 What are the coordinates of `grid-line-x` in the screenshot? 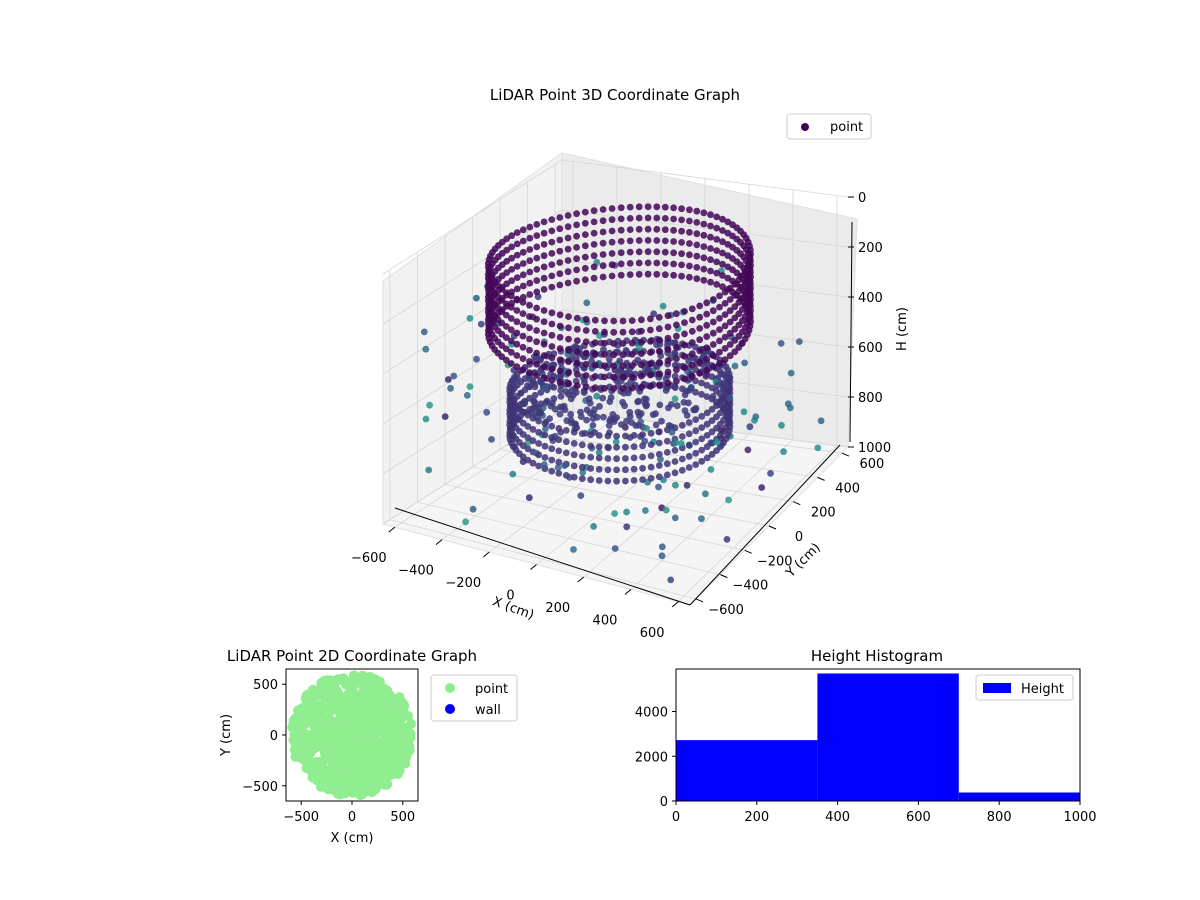 It's located at (666, 505).